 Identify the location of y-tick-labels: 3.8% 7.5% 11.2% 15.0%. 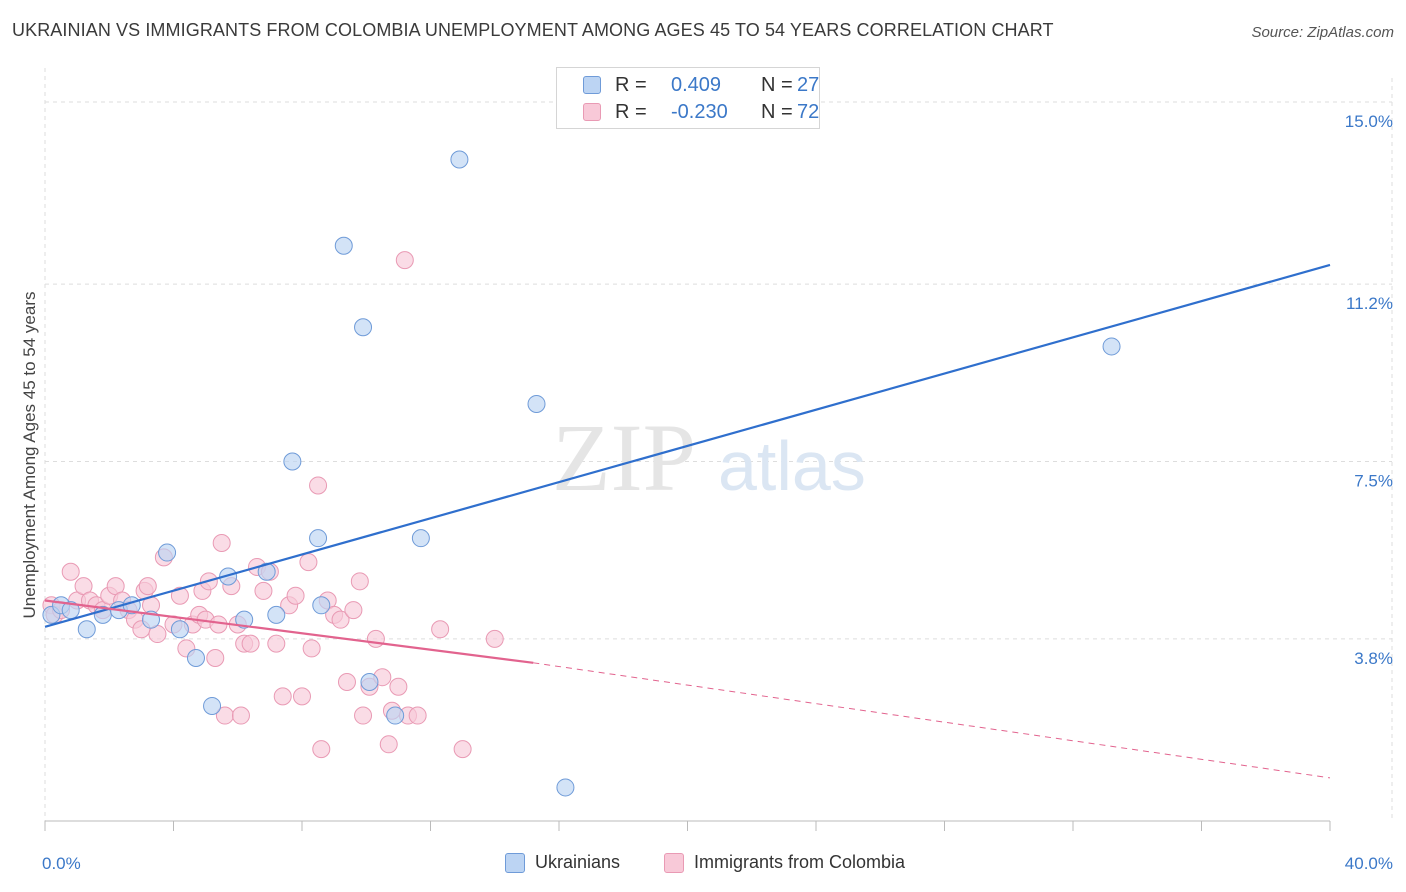
(1369, 390).